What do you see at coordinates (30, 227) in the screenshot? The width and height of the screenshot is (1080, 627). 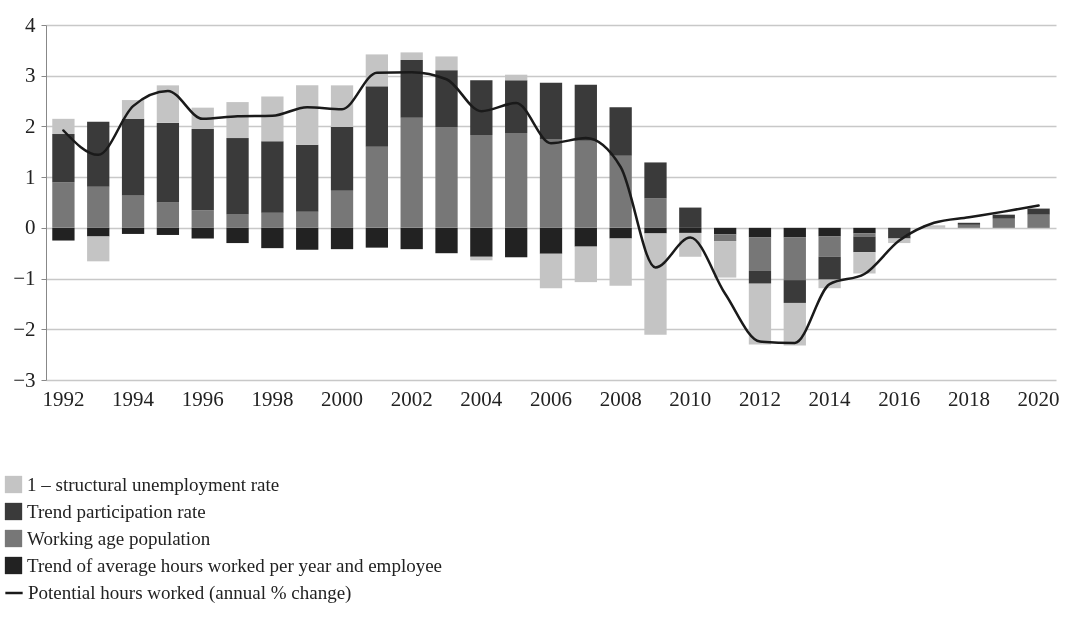 I see `y-tick-label: 0` at bounding box center [30, 227].